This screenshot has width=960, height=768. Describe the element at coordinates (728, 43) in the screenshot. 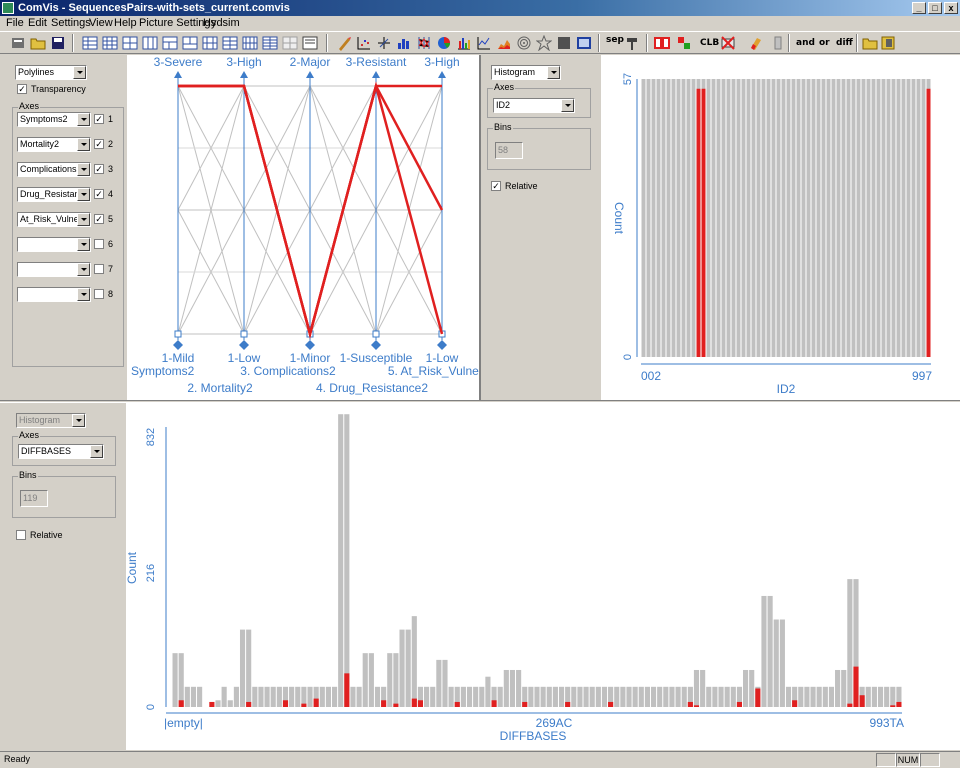

I see `clear-selection-icon` at that location.